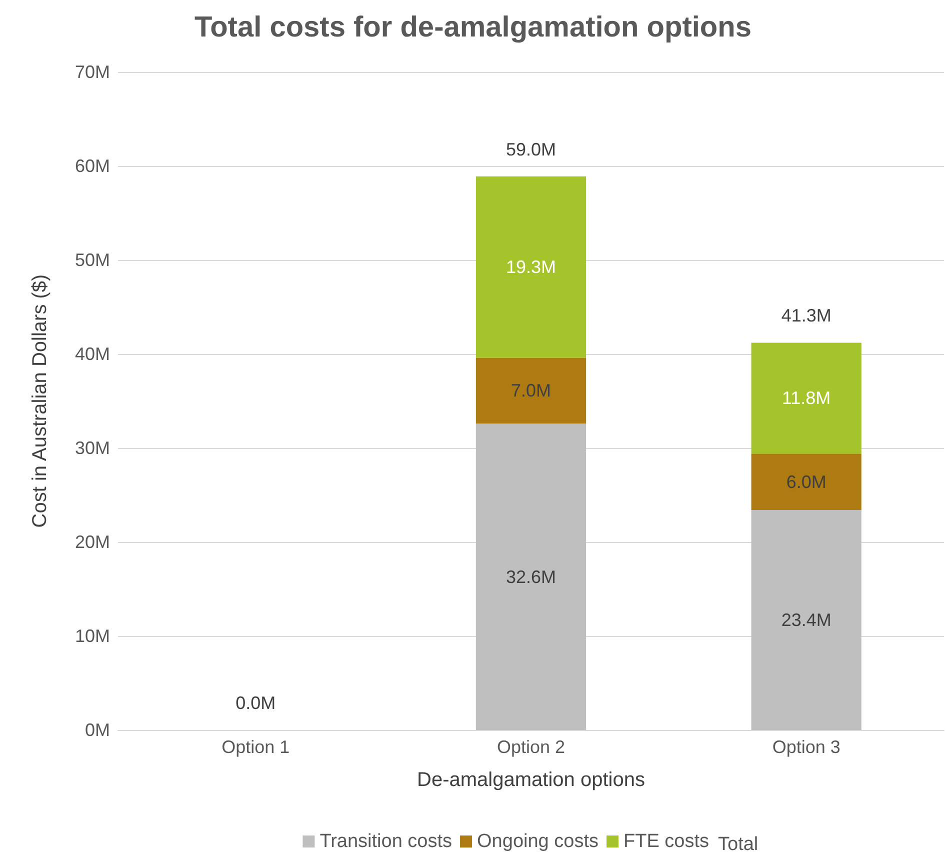 The width and height of the screenshot is (946, 858). I want to click on data-label: 23.4M, so click(806, 620).